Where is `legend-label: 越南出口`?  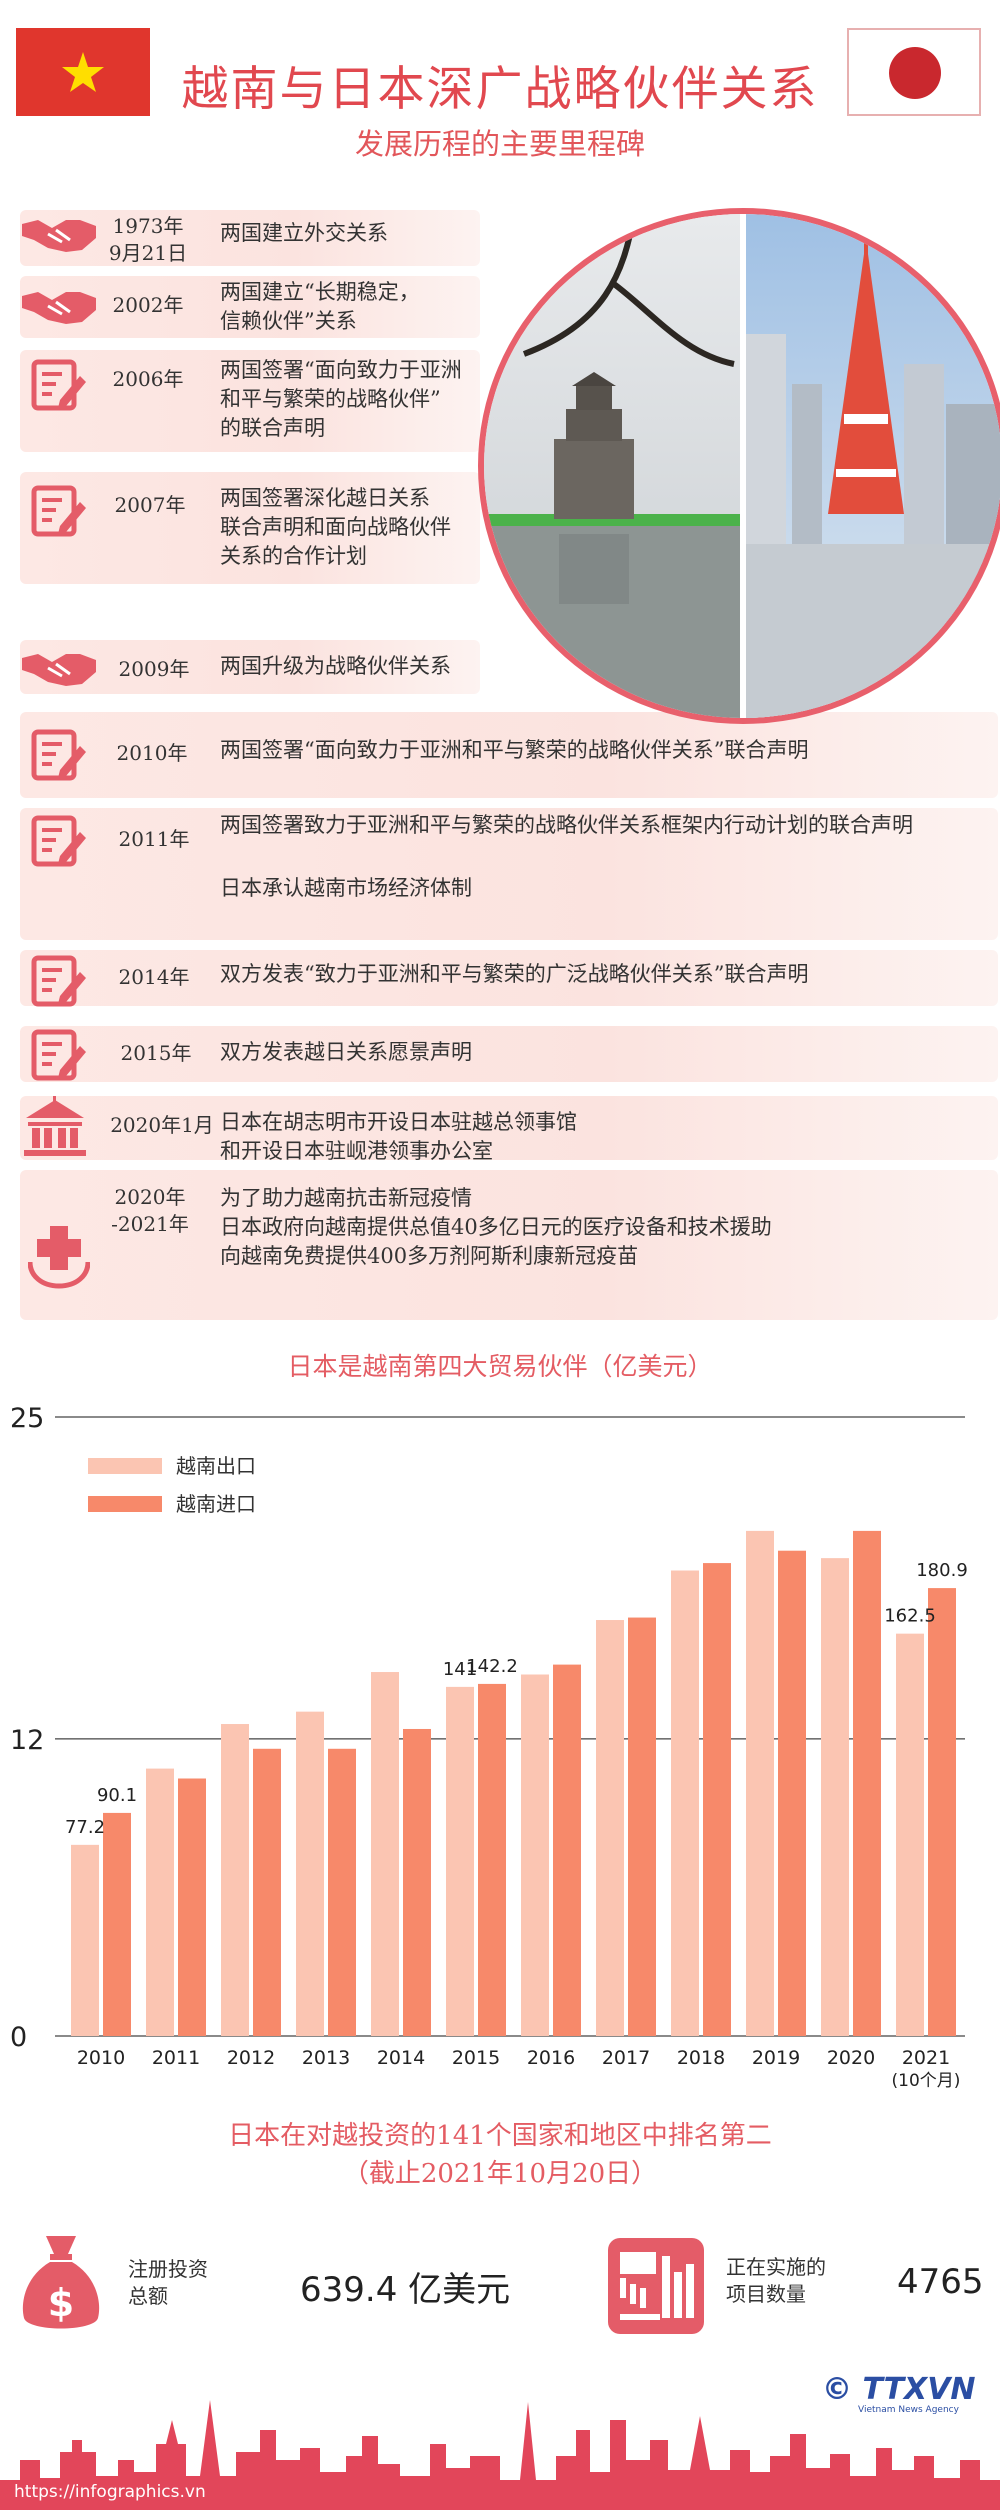
legend-label: 越南出口 is located at coordinates (216, 1466).